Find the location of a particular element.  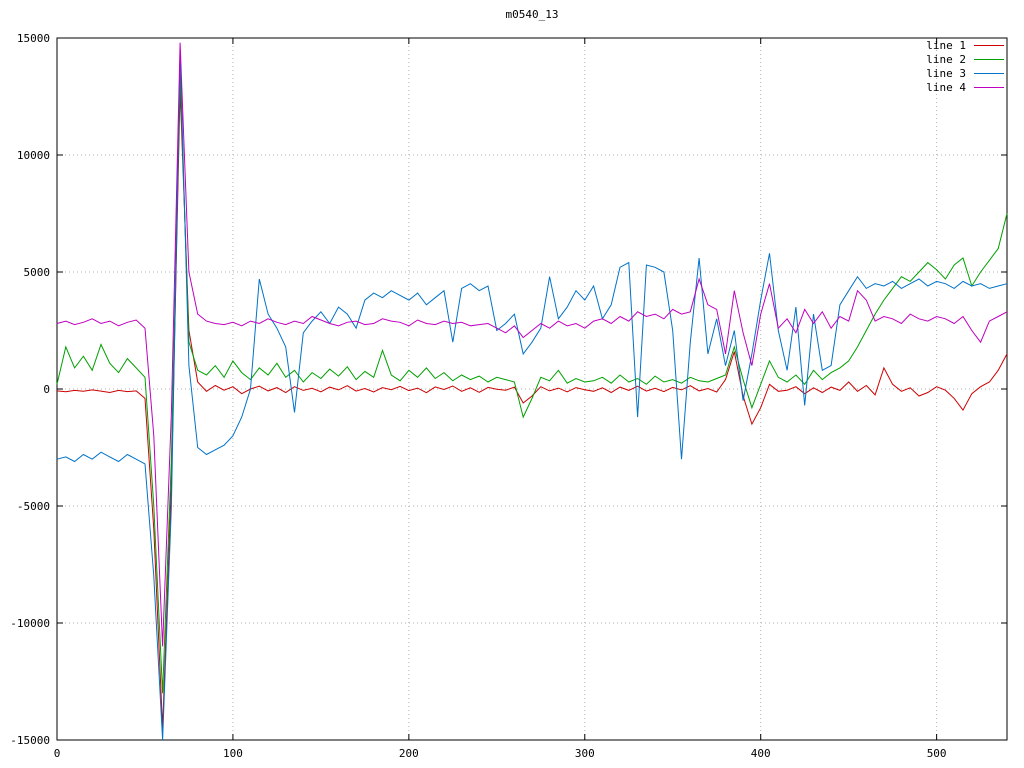

legend-entry-line-4: line 4 is located at coordinates (965, 87).